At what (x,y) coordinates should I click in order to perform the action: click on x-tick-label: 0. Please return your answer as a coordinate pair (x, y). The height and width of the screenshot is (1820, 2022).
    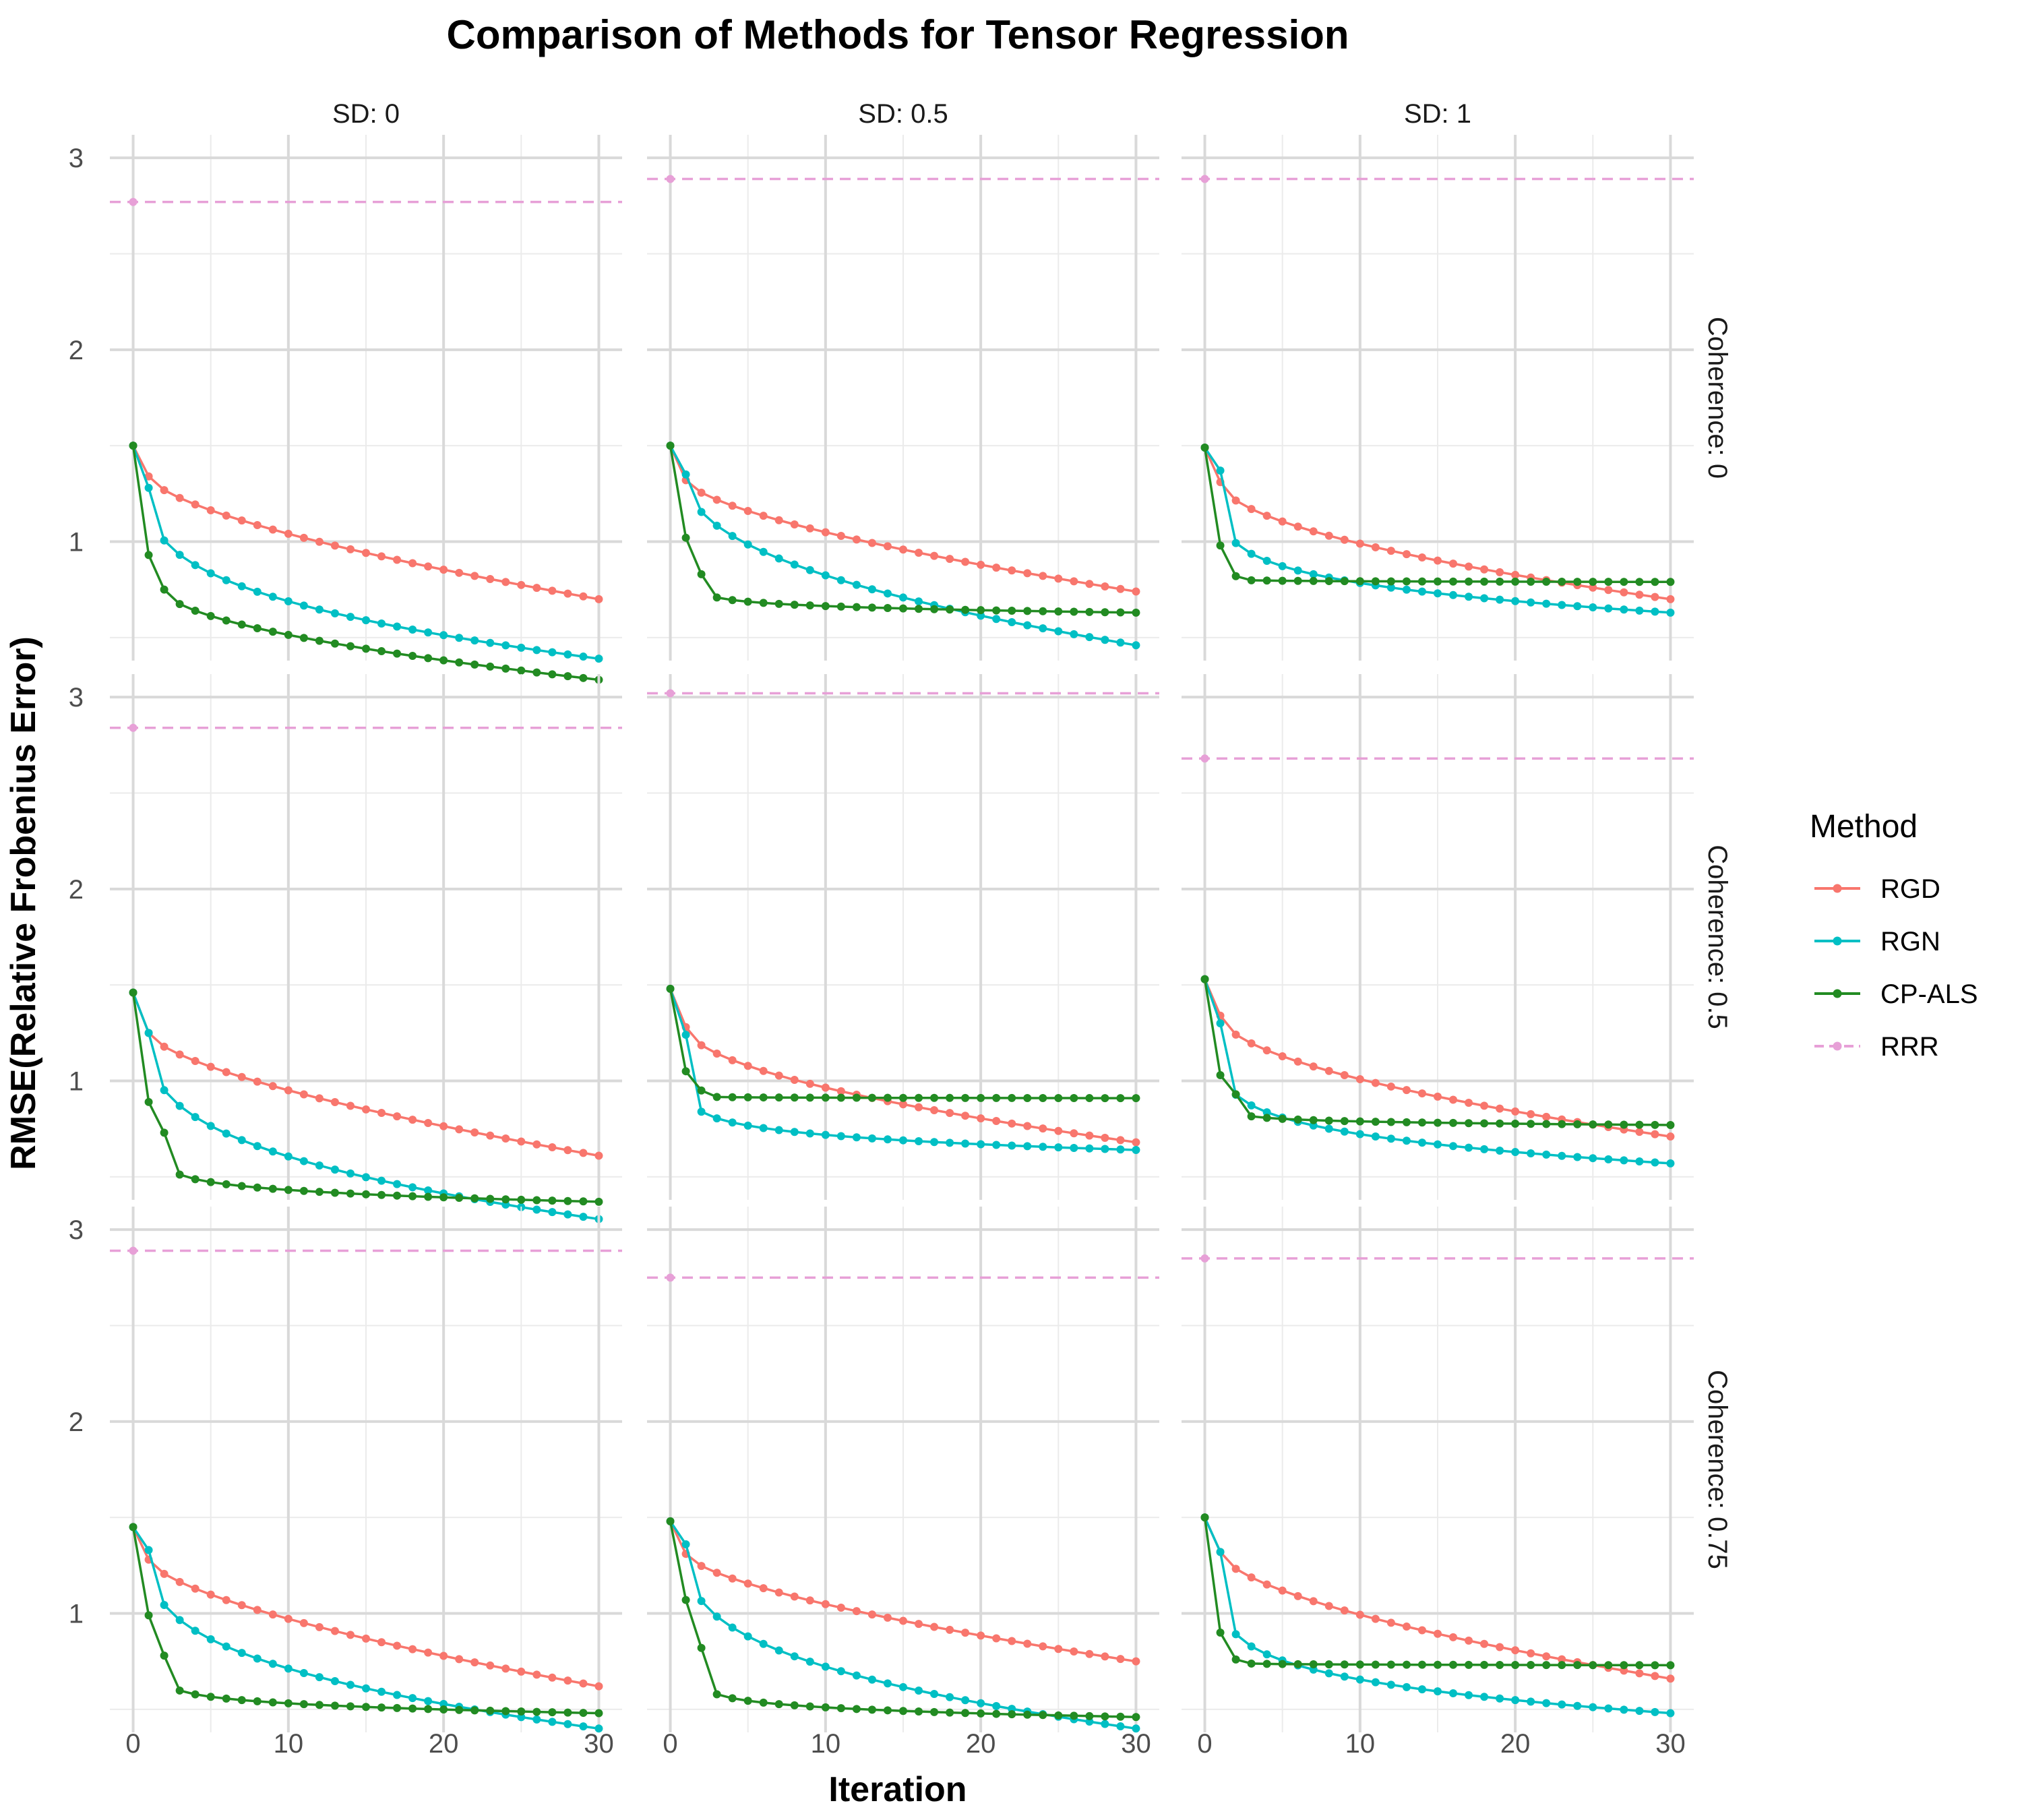
    Looking at the image, I should click on (1204, 1744).